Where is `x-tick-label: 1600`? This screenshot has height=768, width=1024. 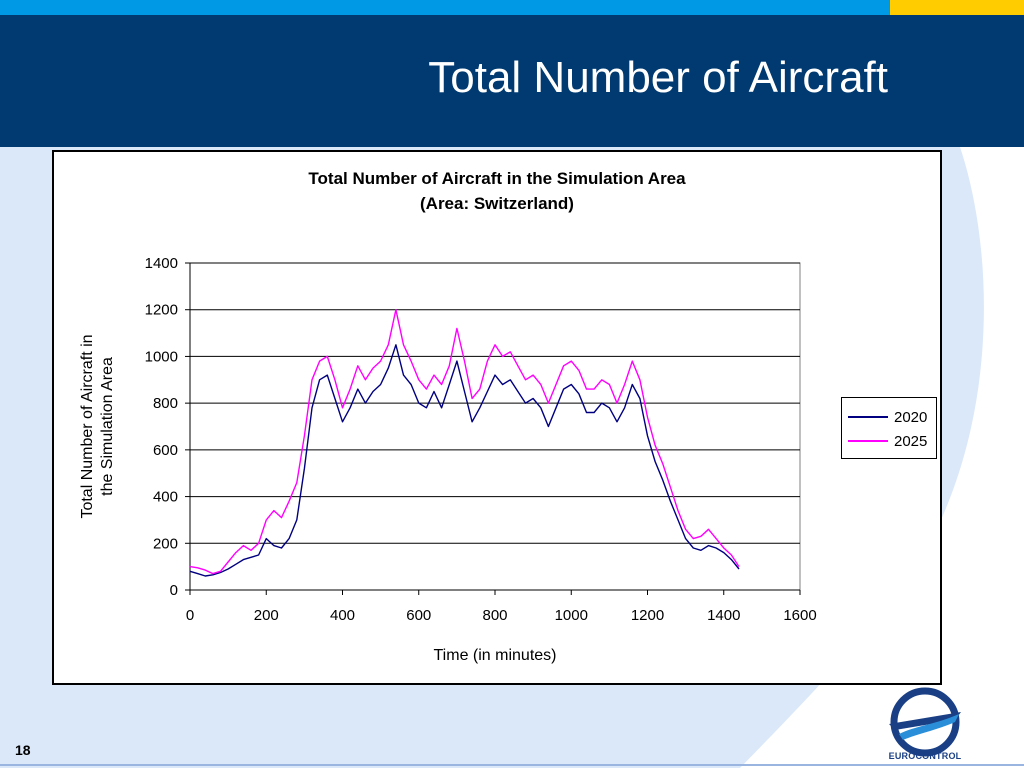
x-tick-label: 1600 is located at coordinates (799, 615).